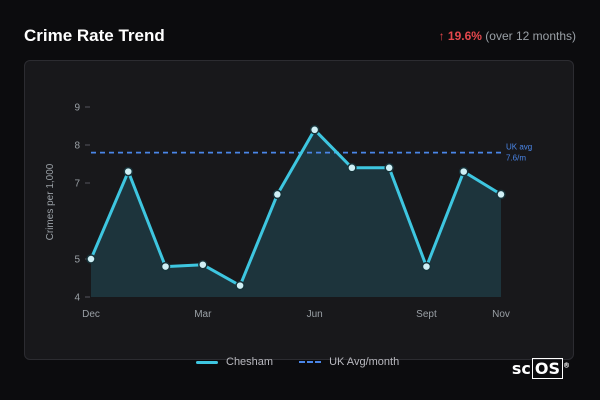  Describe the element at coordinates (389, 168) in the screenshot. I see `data-point-aug` at that location.